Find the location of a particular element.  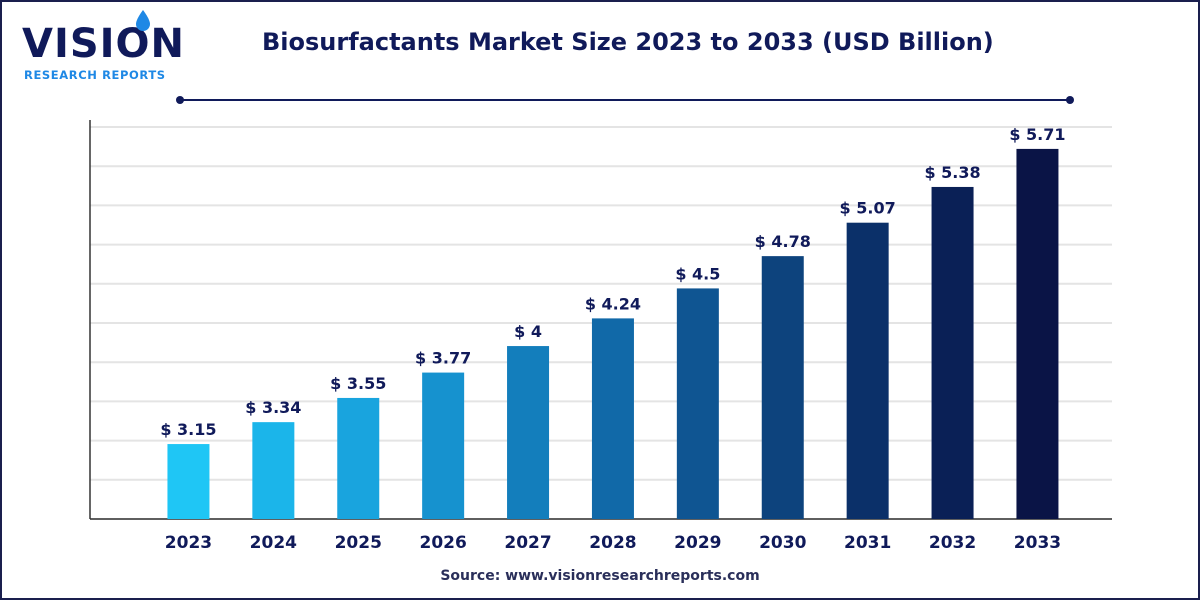

divider-right-dot is located at coordinates (1070, 100).